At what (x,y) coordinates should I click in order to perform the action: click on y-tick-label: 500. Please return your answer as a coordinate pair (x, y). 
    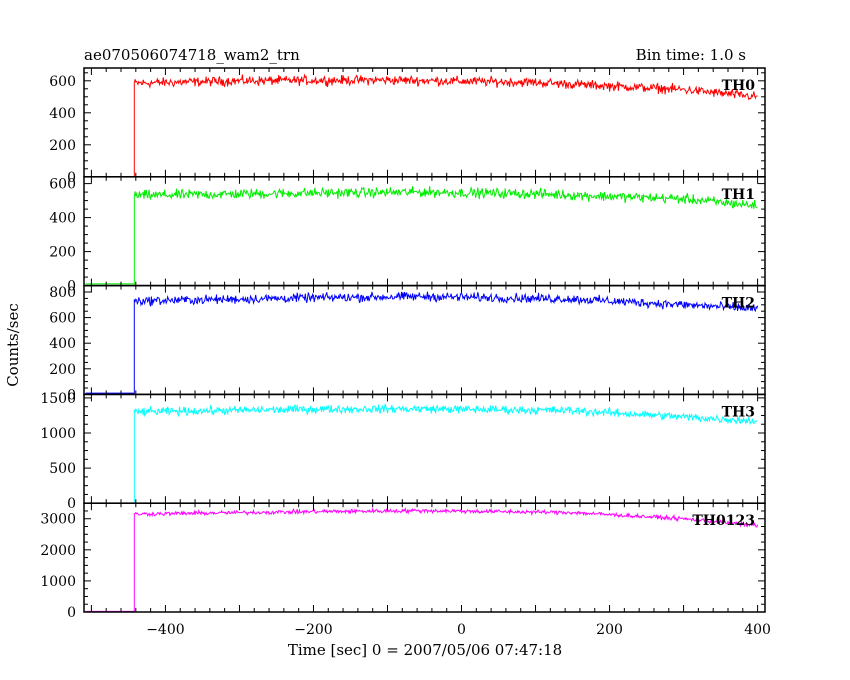
    Looking at the image, I should click on (62, 469).